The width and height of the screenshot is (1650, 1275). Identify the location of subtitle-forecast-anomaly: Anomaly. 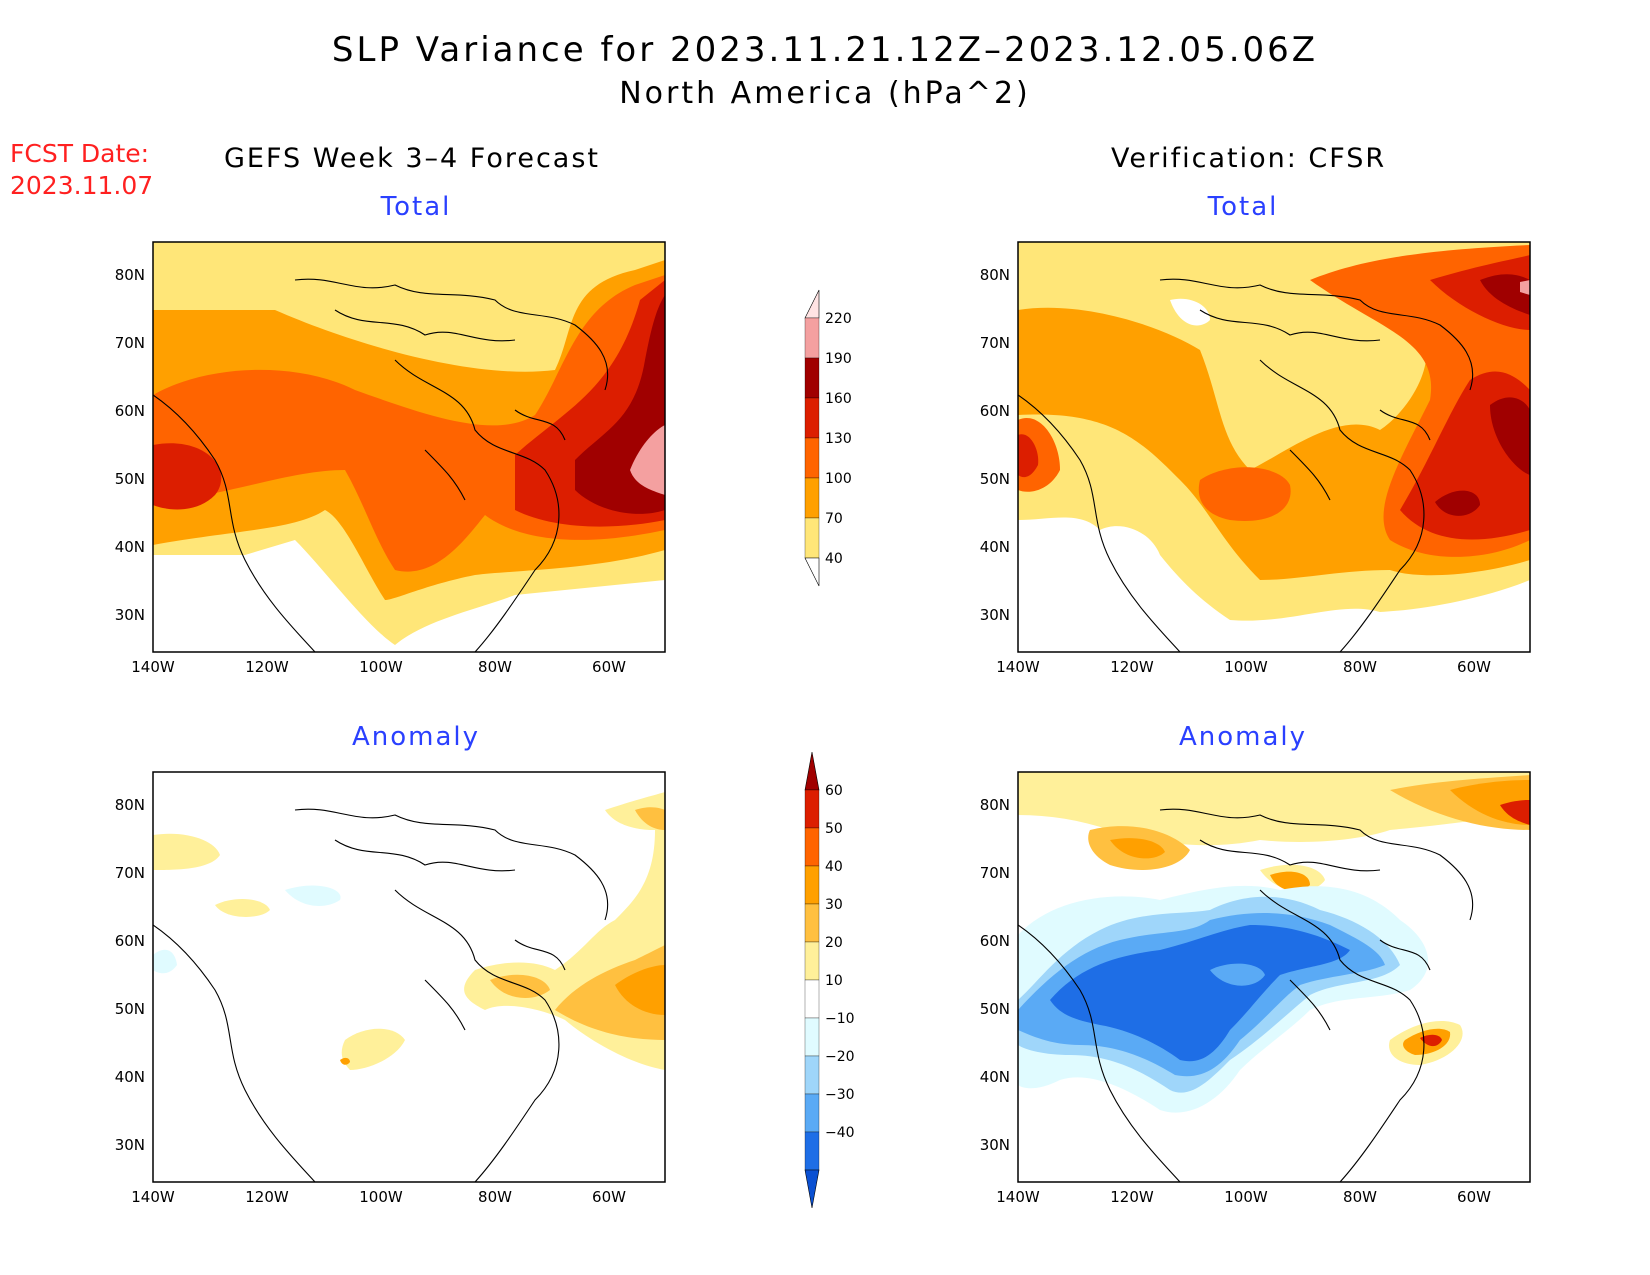
(416, 737).